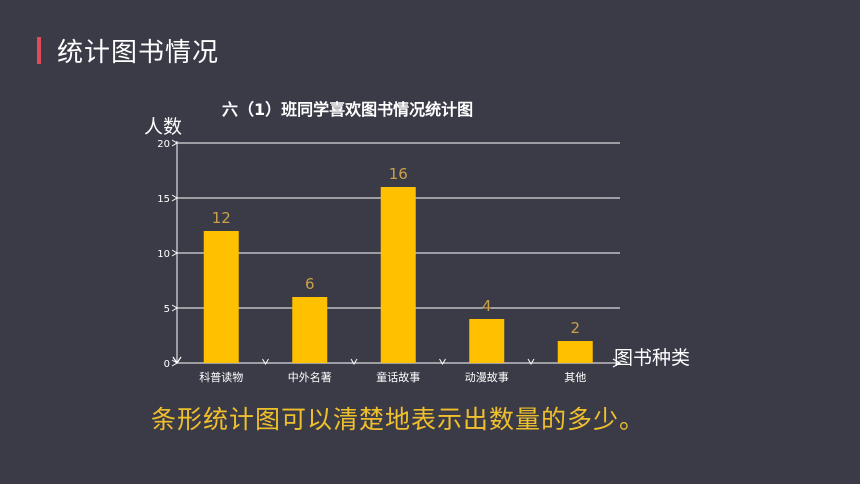 This screenshot has height=484, width=860. What do you see at coordinates (310, 284) in the screenshot?
I see `data-label: 6` at bounding box center [310, 284].